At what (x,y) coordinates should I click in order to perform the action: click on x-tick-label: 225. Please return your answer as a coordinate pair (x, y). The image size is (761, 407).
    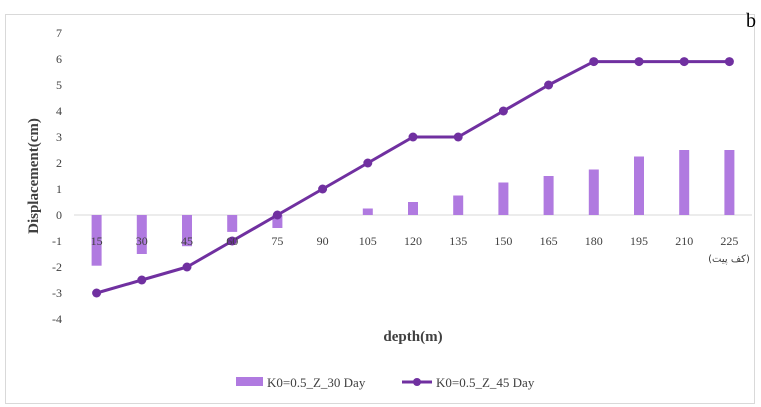
    Looking at the image, I should click on (729, 241).